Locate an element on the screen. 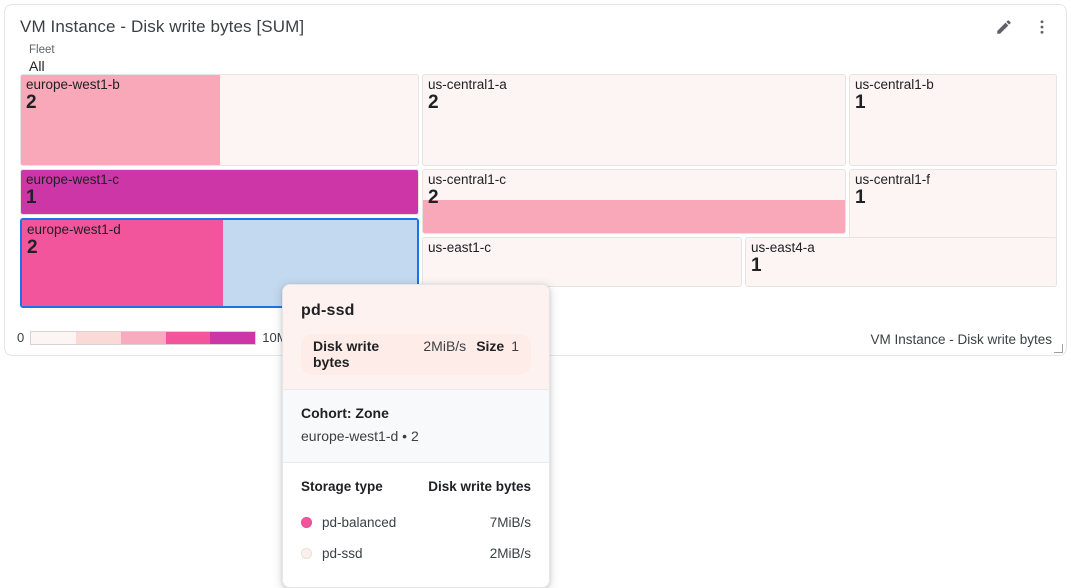  treemap-cell-label: us-east4-a is located at coordinates (783, 247).